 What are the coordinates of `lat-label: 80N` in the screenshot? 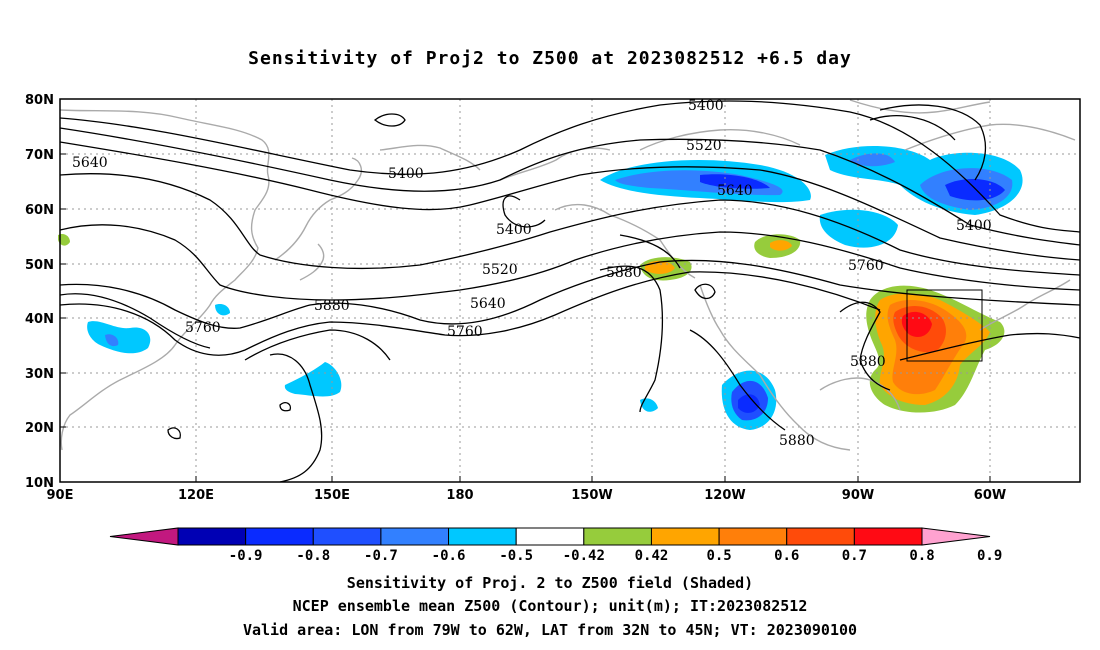 It's located at (39, 100).